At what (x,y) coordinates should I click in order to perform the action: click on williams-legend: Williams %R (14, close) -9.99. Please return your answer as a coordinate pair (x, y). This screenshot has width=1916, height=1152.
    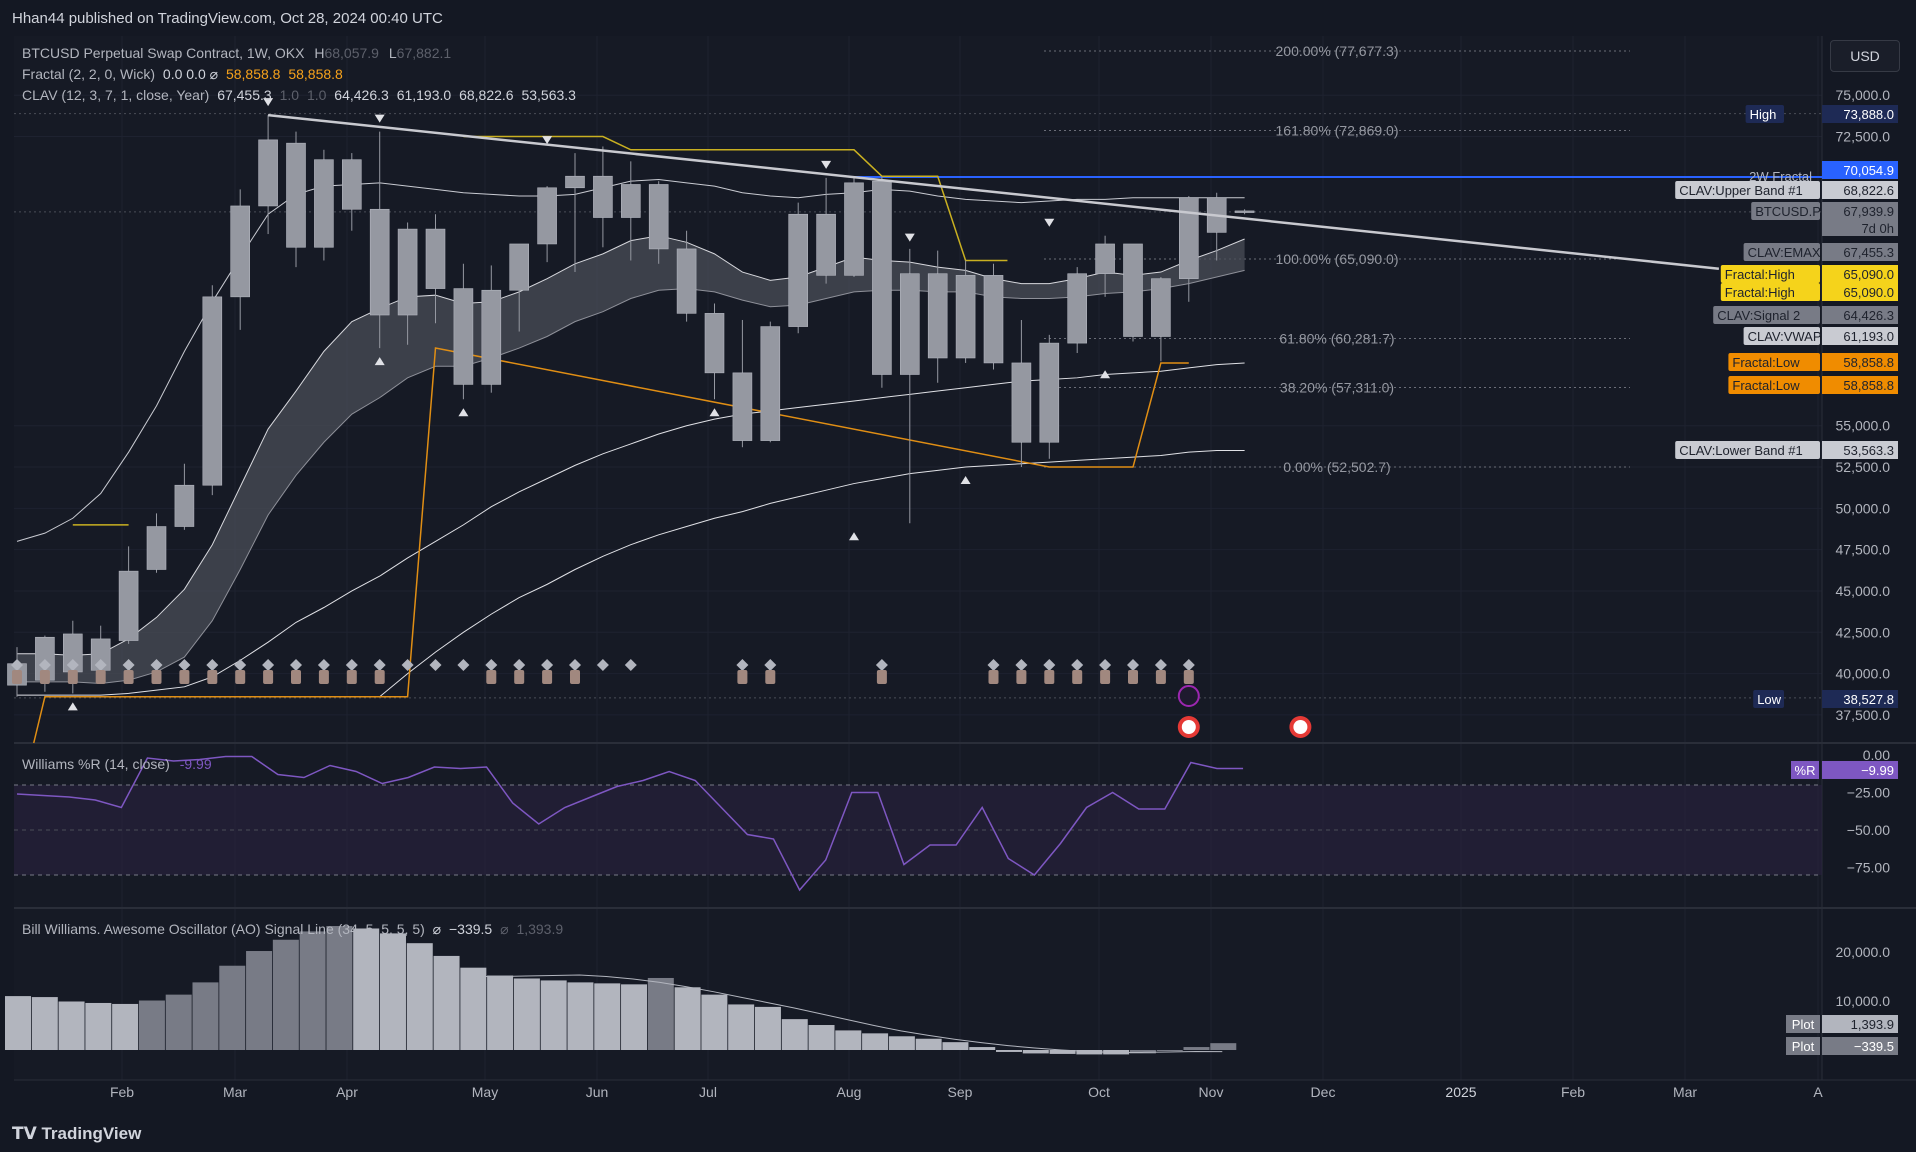
    Looking at the image, I should click on (117, 764).